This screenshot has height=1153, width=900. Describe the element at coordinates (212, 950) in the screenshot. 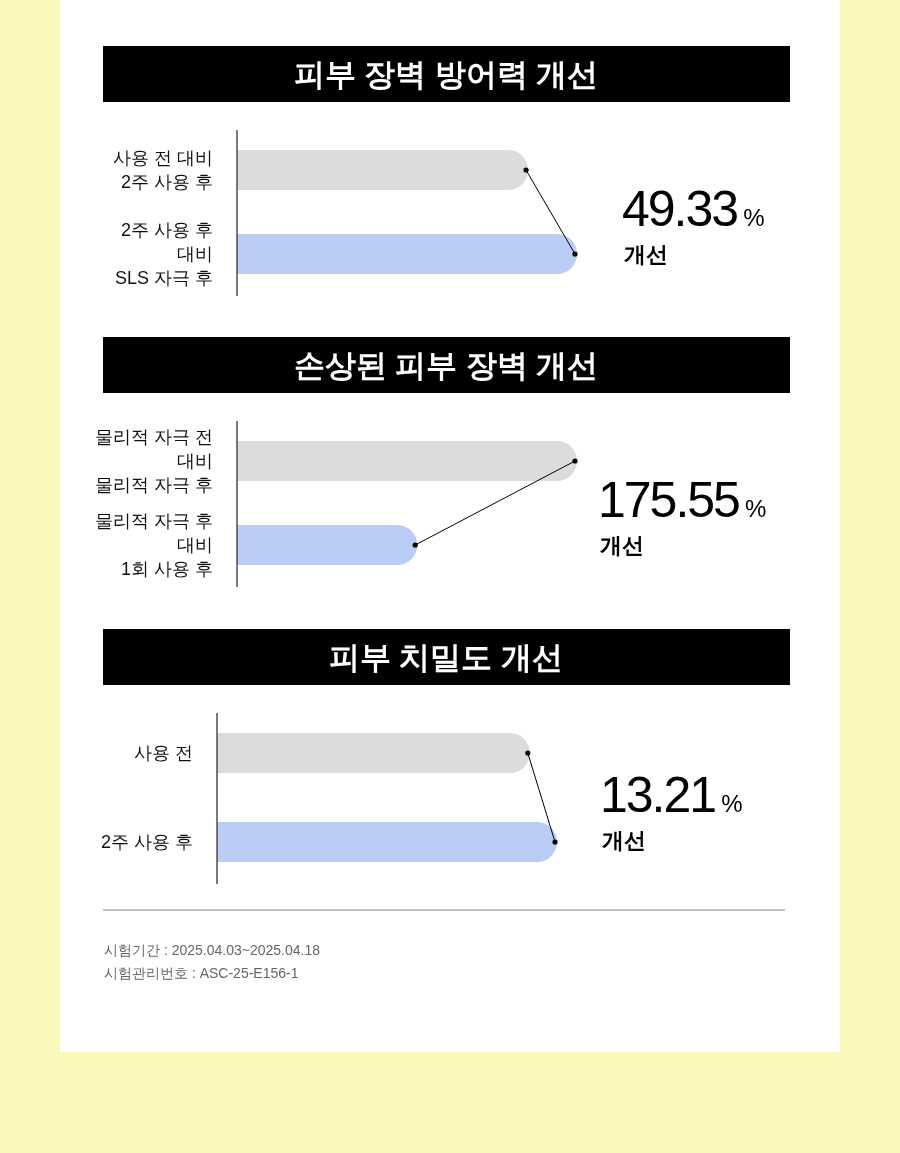

I see `text: 시험기간 : 2025.04.03~2025.04.18` at that location.